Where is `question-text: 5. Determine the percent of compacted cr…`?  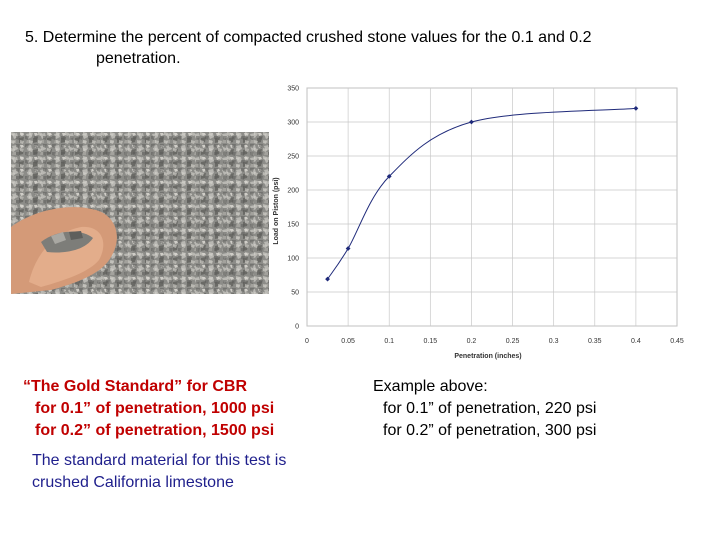
question-text: 5. Determine the percent of compacted cr… is located at coordinates (365, 48).